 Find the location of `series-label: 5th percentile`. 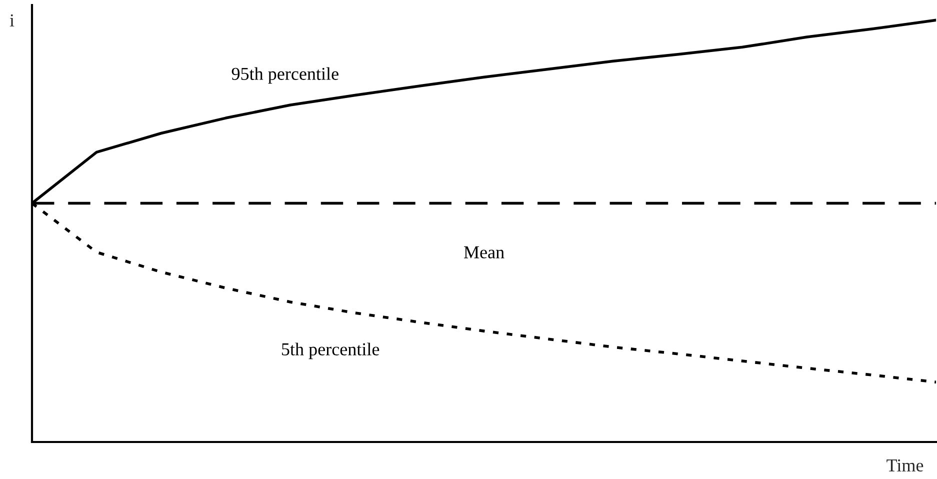

series-label: 5th percentile is located at coordinates (331, 351).